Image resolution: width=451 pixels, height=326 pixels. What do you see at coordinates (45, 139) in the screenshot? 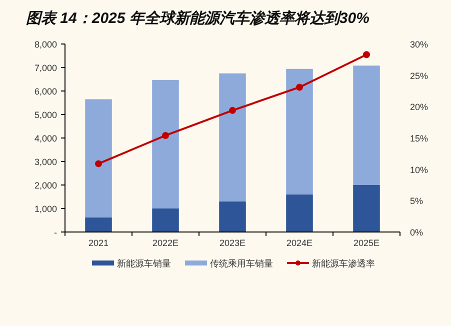
I see `y-tick-label: 4,000` at bounding box center [45, 139].